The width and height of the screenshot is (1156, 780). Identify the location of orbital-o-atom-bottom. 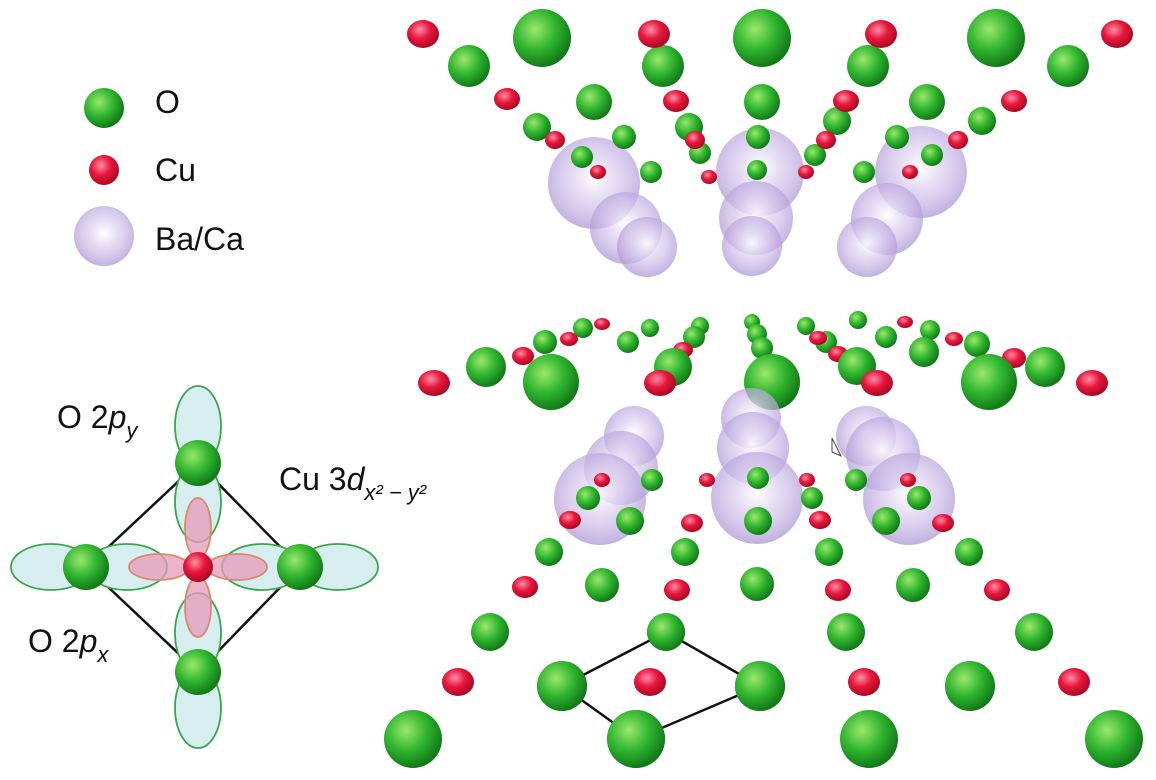
(198, 672).